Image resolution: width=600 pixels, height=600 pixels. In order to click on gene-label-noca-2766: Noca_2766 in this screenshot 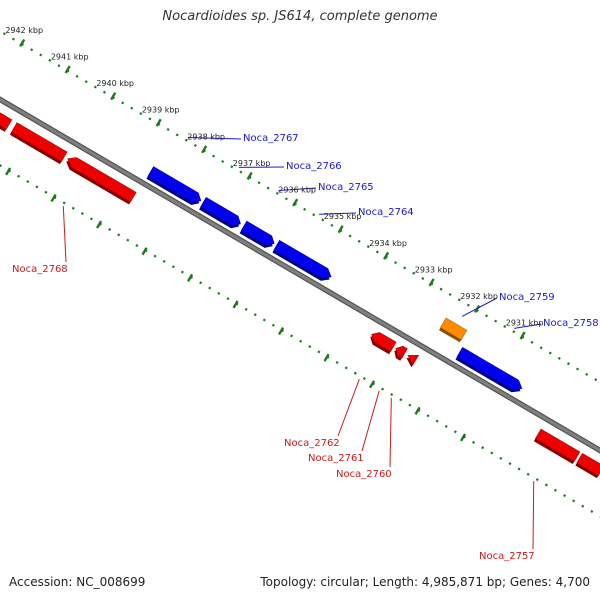, I will do `click(314, 166)`.